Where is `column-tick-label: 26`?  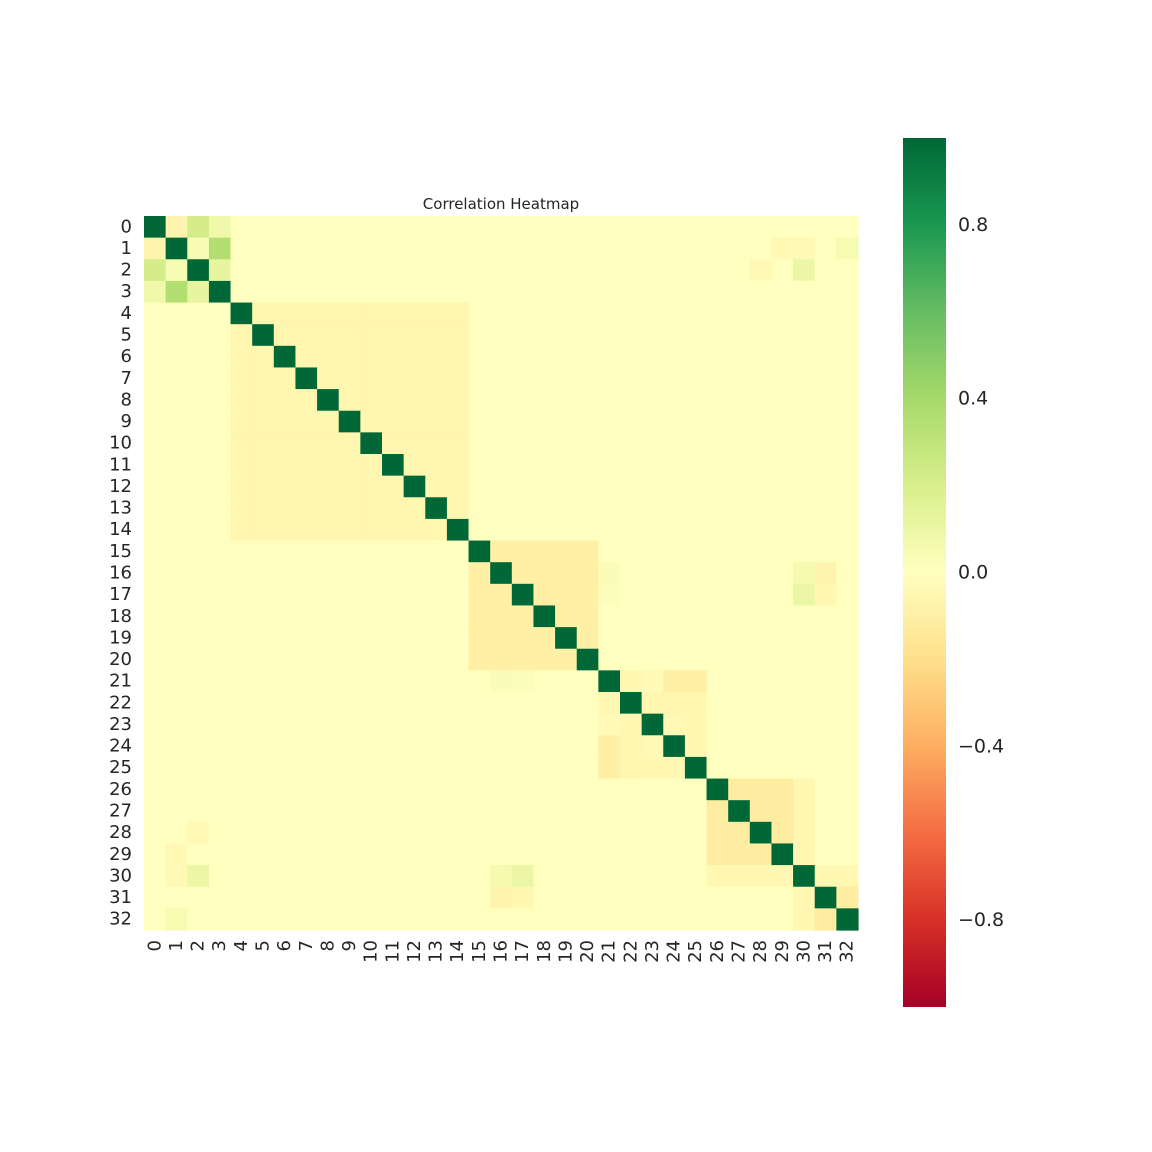
column-tick-label: 26 is located at coordinates (717, 951).